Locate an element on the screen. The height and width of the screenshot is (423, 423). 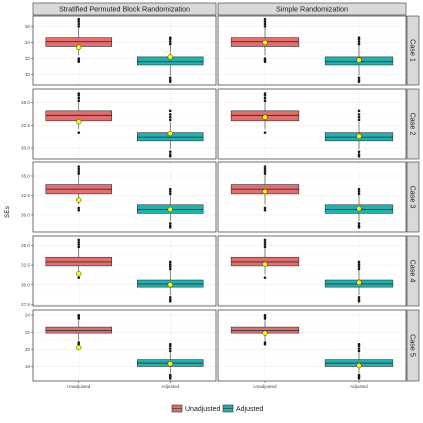
y-tick-label: 27.5 is located at coordinates (25, 304).